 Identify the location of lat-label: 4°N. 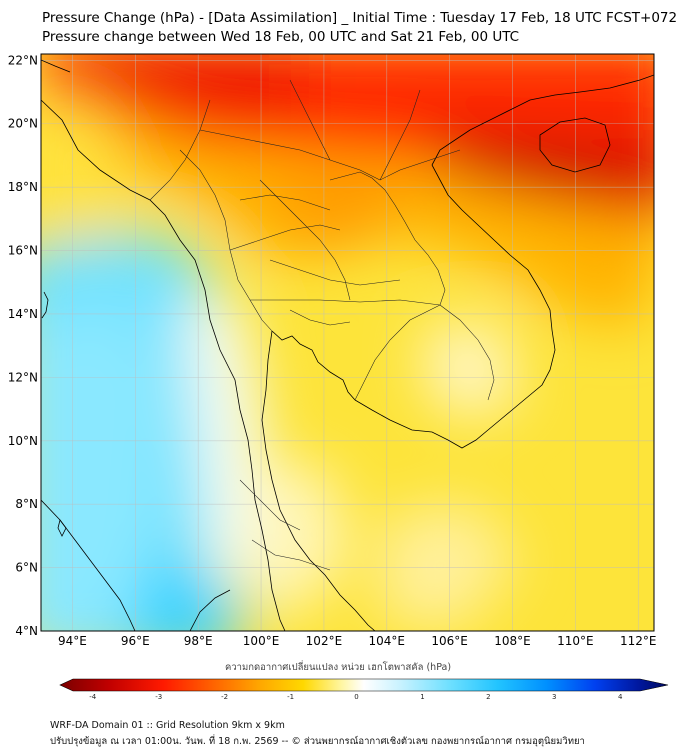
(26, 631).